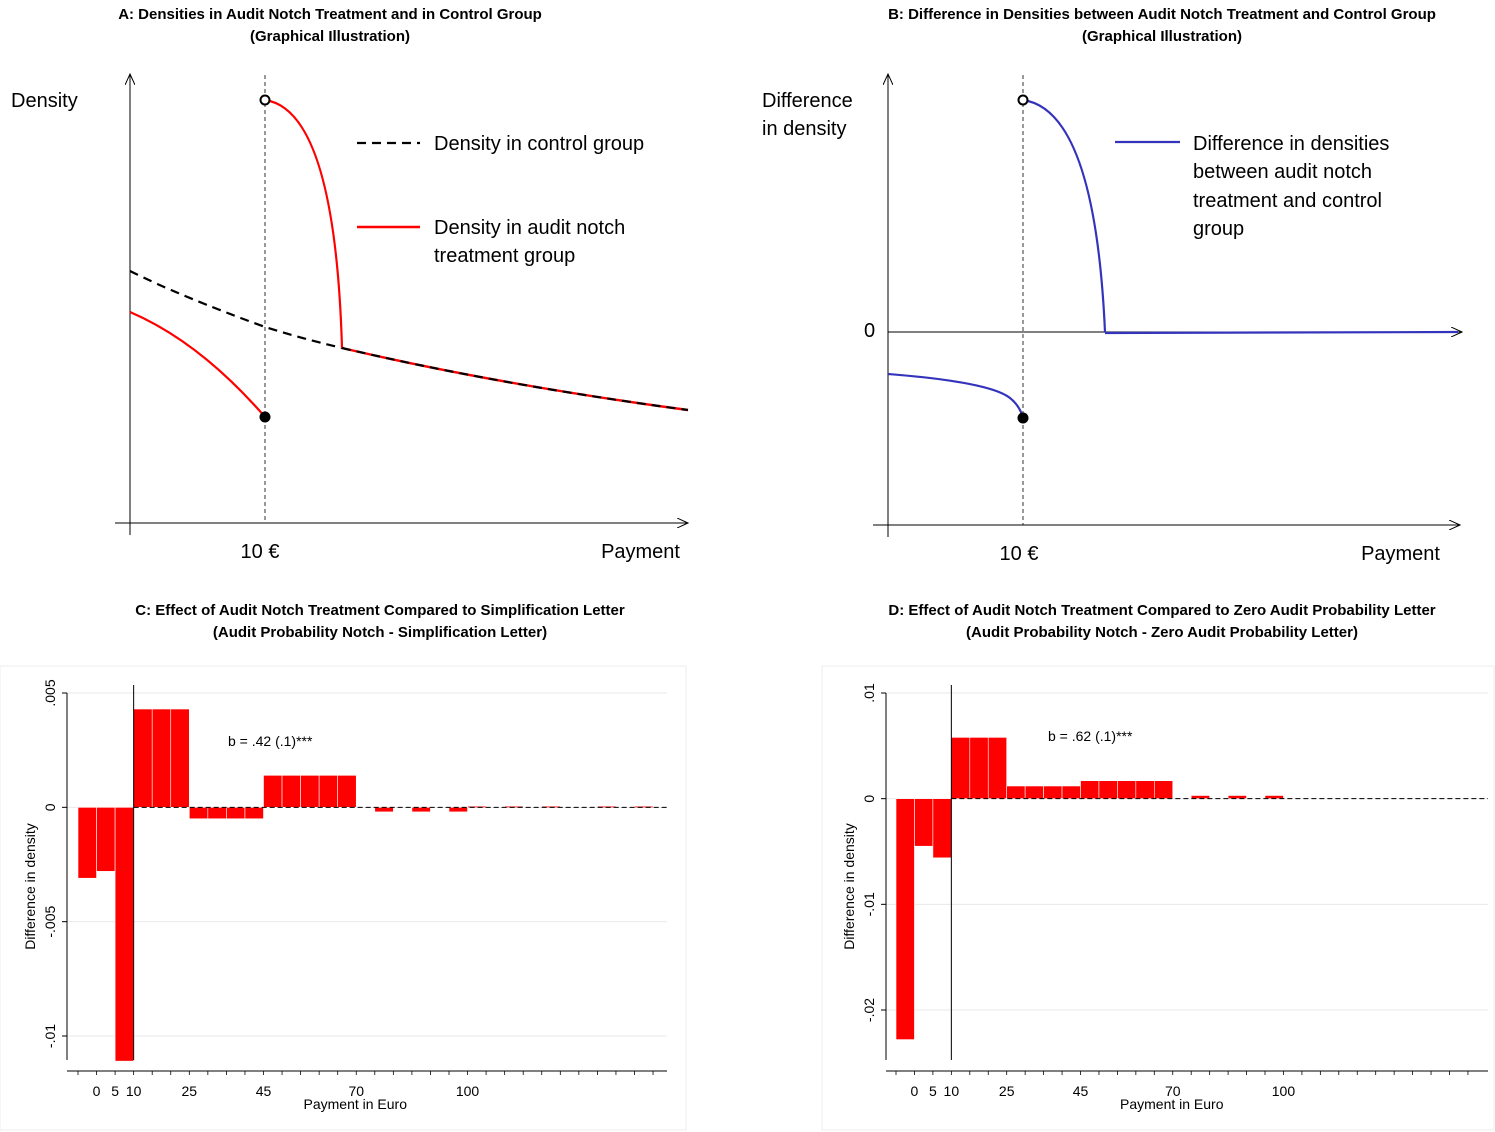  Describe the element at coordinates (1281, 332) in the screenshot. I see `panel-b-difference-tail` at that location.